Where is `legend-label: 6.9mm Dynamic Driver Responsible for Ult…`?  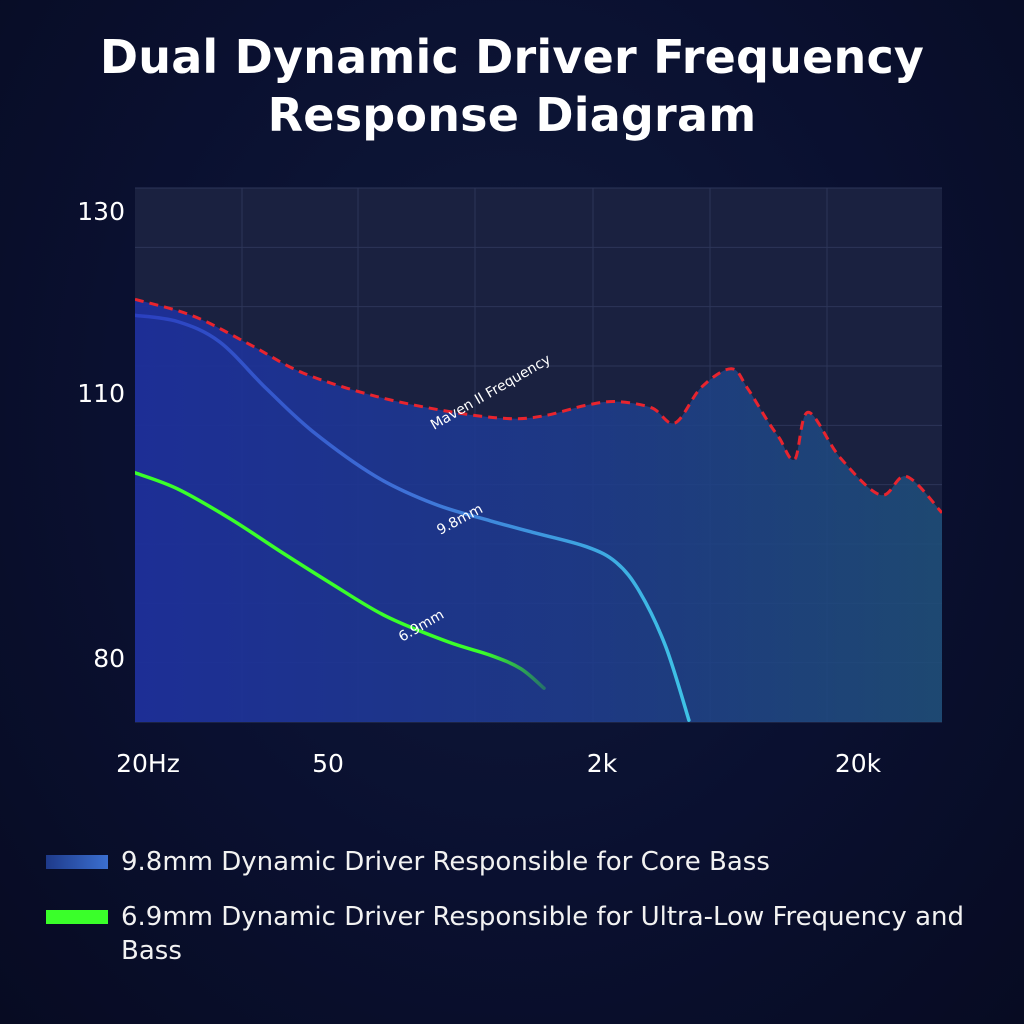
legend-label: 6.9mm Dynamic Driver Responsible for Ult… is located at coordinates (542, 934).